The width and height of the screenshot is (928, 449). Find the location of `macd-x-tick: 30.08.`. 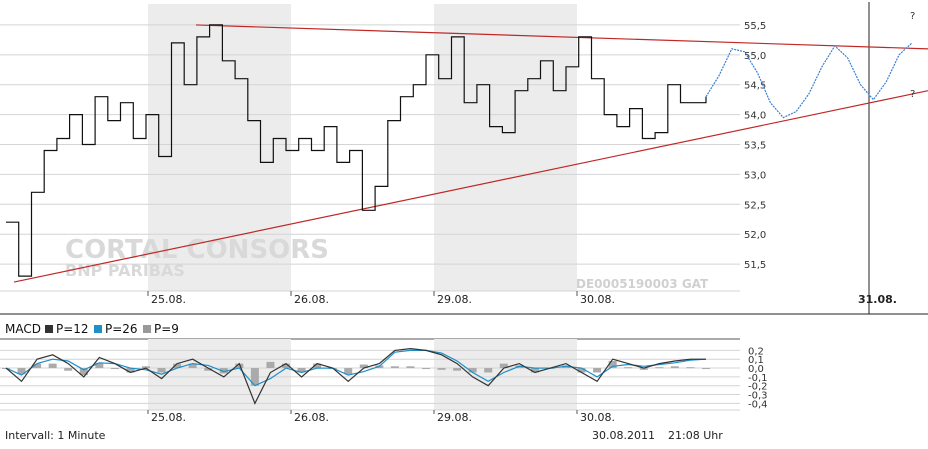

macd-x-tick: 30.08. is located at coordinates (597, 417).